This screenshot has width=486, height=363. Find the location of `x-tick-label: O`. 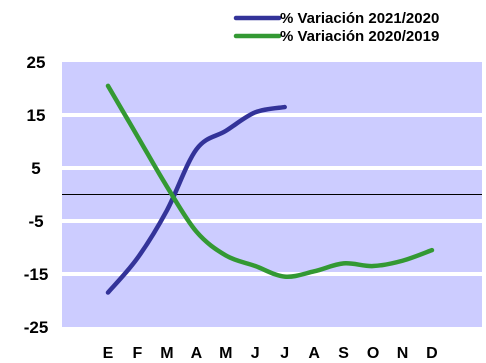

x-tick-label: O is located at coordinates (373, 353).